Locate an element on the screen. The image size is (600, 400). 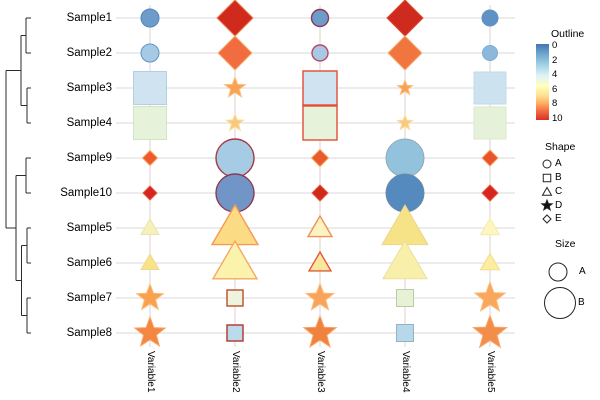
shape-item-label: E is located at coordinates (558, 218).